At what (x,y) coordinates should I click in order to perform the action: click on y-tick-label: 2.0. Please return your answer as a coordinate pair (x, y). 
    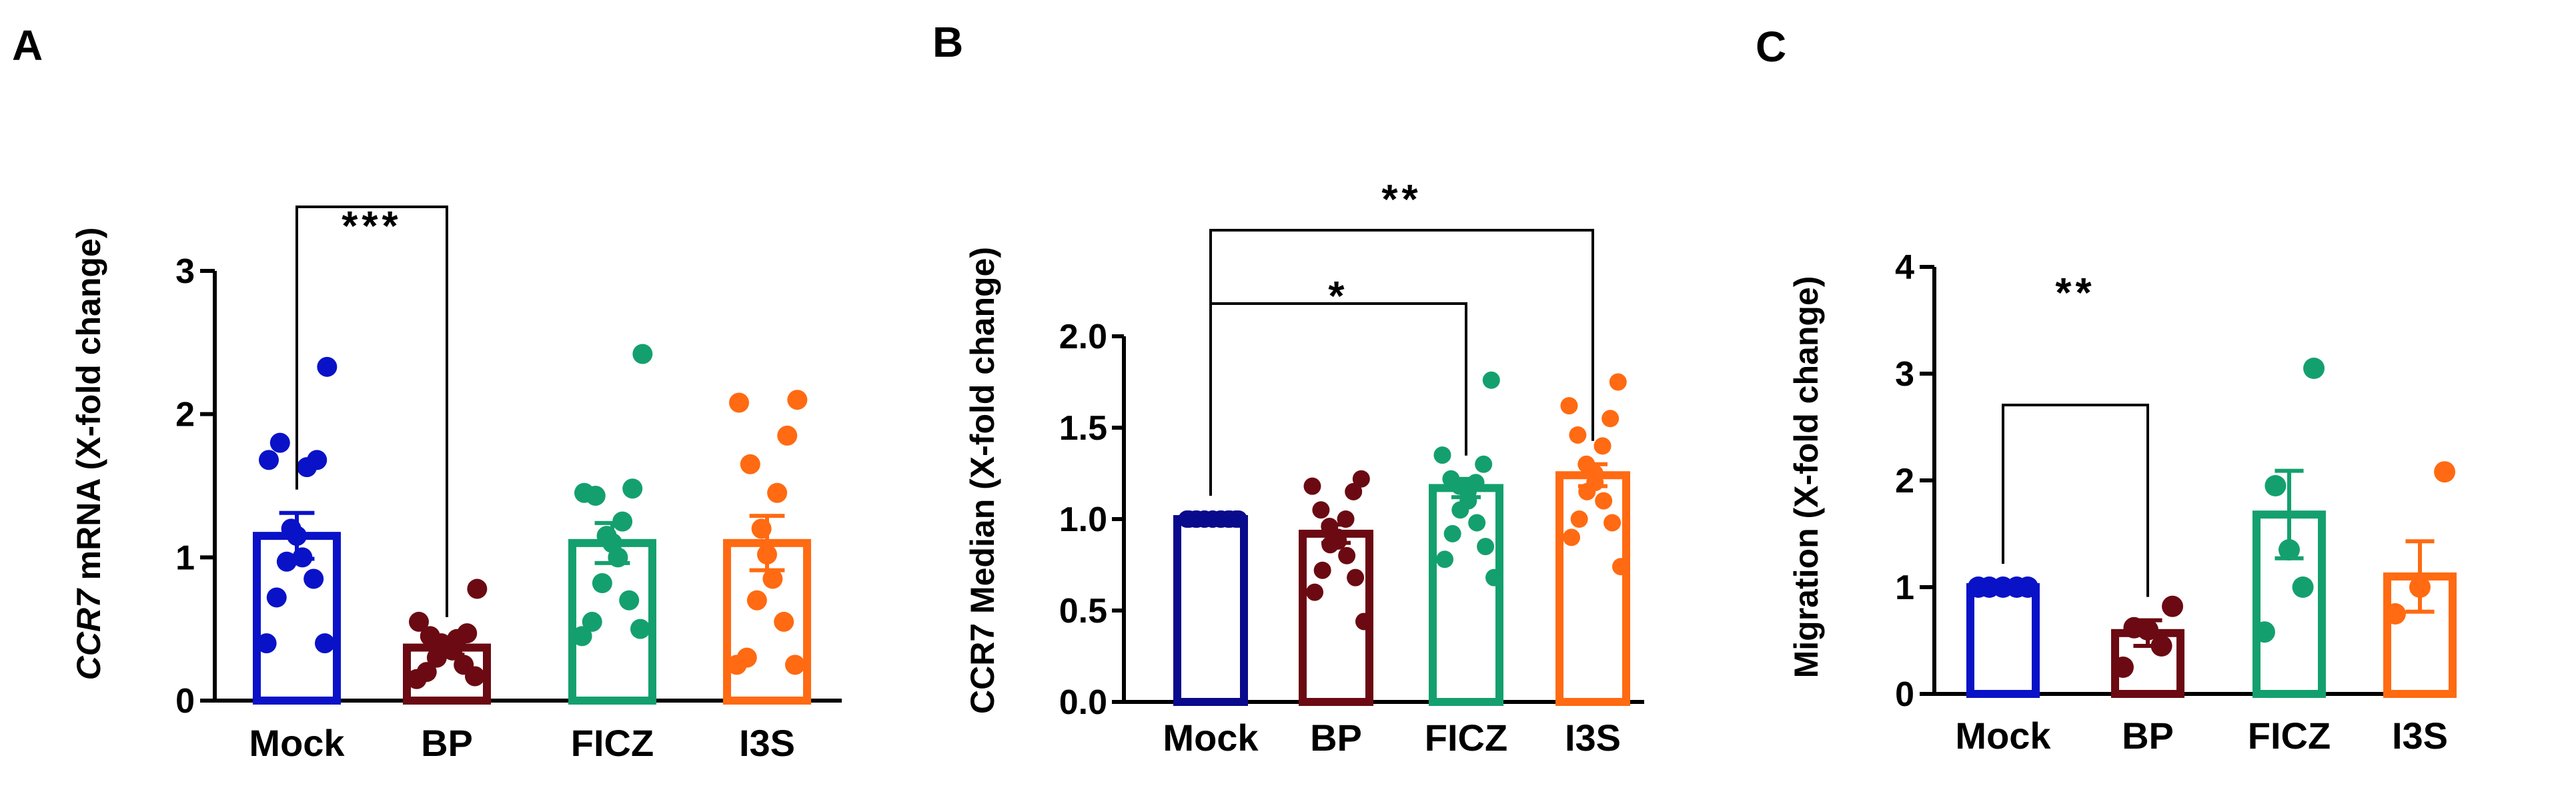
    Looking at the image, I should click on (1083, 337).